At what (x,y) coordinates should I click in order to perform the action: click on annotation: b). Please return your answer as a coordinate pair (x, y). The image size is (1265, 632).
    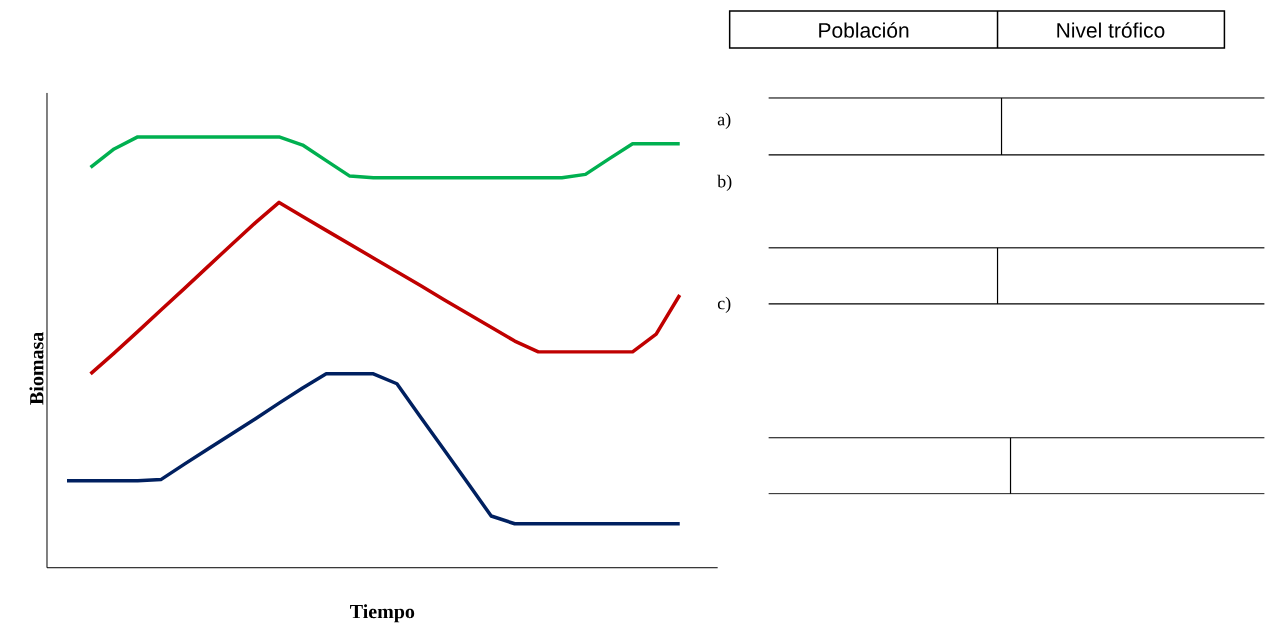
    Looking at the image, I should click on (724, 183).